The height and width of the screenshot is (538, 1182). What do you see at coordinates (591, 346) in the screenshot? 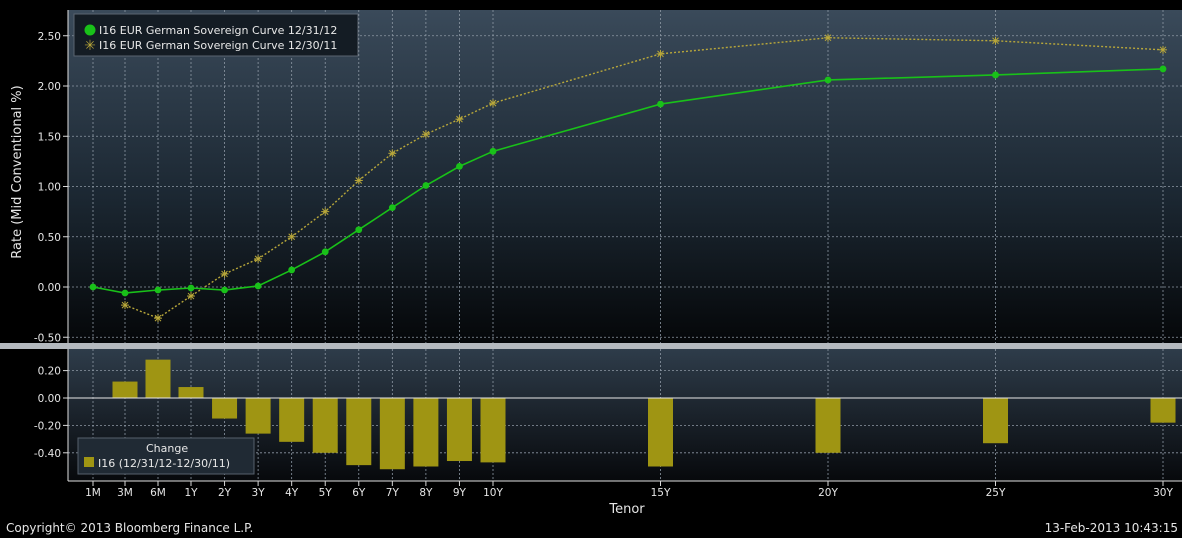
I see `panel-separator` at bounding box center [591, 346].